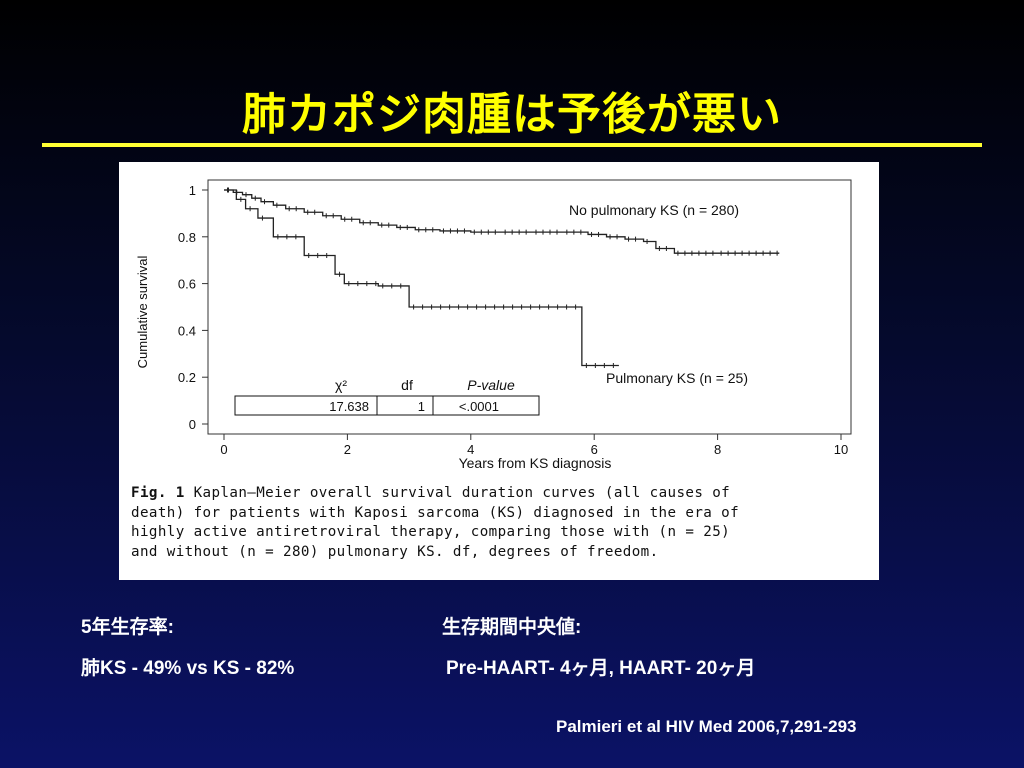 The width and height of the screenshot is (1024, 768). I want to click on stats-header-chi2: χ², so click(341, 385).